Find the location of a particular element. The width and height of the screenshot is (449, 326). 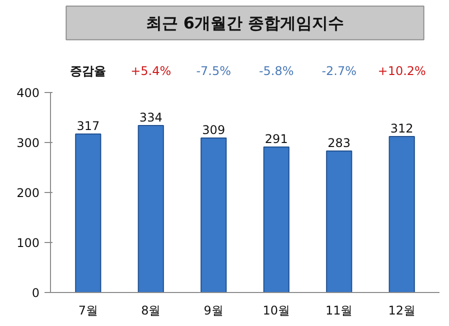

data-label: 309 is located at coordinates (214, 130).